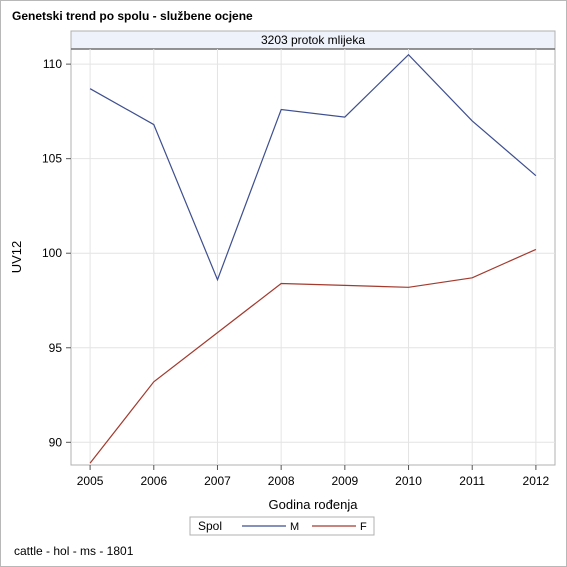 The width and height of the screenshot is (567, 567). I want to click on y-tick-label: 100, so click(52, 253).